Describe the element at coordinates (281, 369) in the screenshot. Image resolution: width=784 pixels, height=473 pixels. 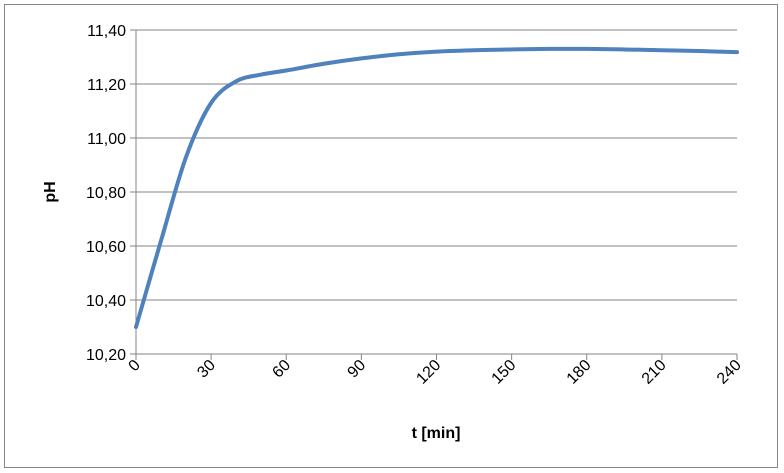
I see `x-tick-label: 60` at that location.